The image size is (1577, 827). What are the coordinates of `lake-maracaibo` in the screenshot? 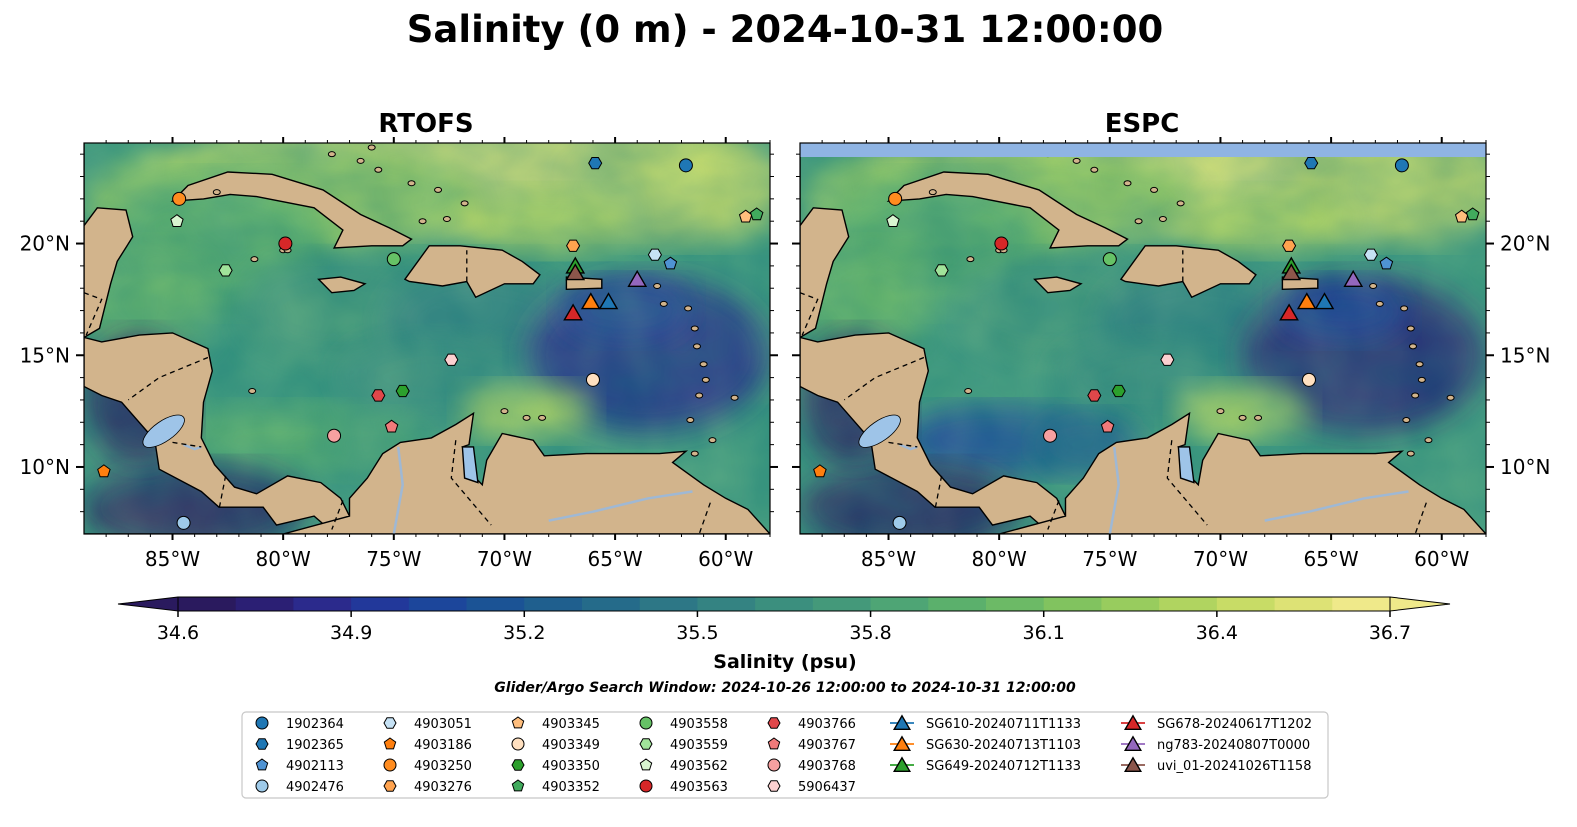 It's located at (1186, 465).